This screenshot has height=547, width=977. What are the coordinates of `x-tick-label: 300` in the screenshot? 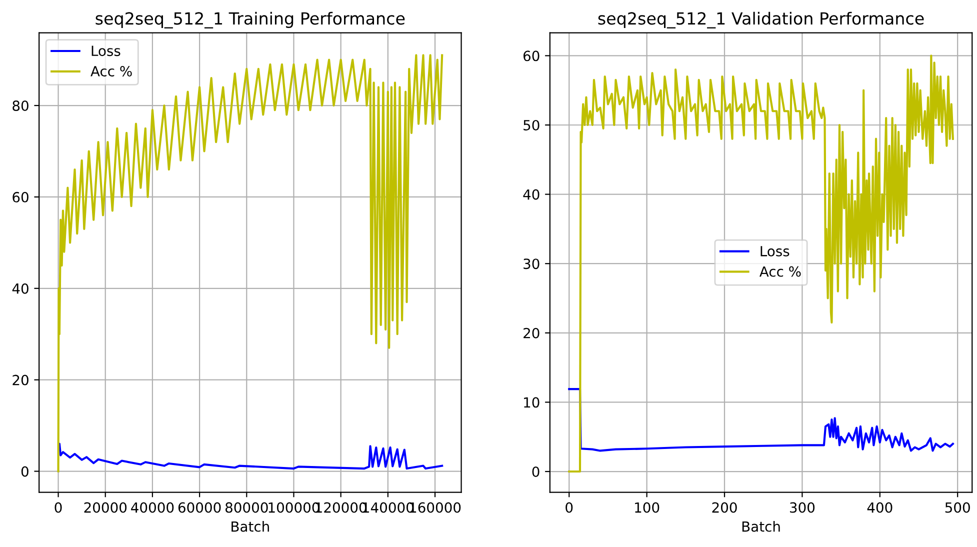 It's located at (802, 507).